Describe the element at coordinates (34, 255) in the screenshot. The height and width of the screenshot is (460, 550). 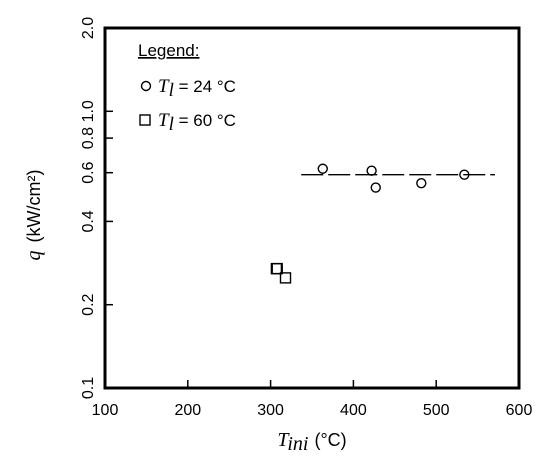
I see `y-axis-symbol: q` at that location.